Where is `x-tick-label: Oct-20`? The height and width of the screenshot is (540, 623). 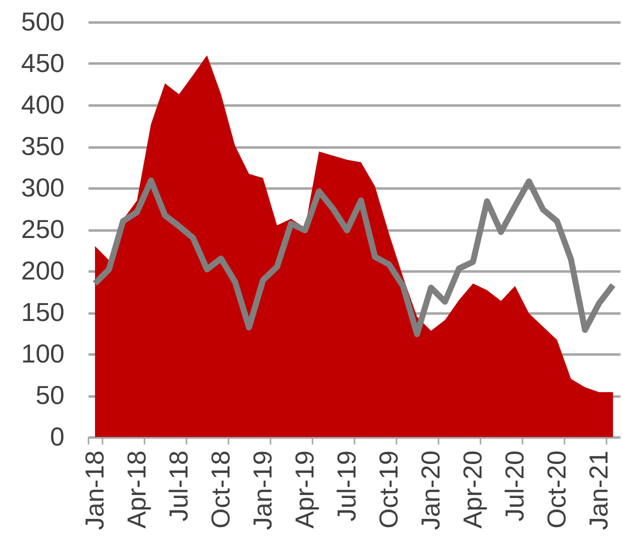
x-tick-label: Oct-20 is located at coordinates (557, 489).